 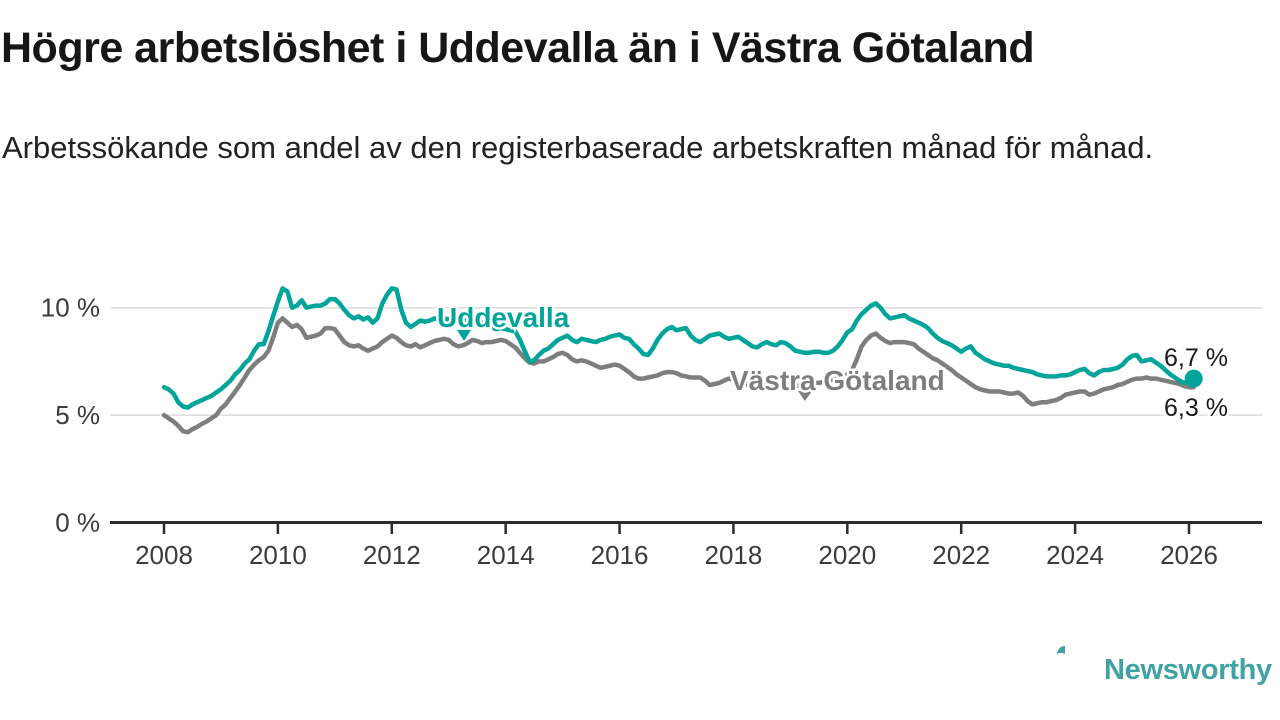 I want to click on newsworthy-logo: Newsworthy, so click(x=1164, y=670).